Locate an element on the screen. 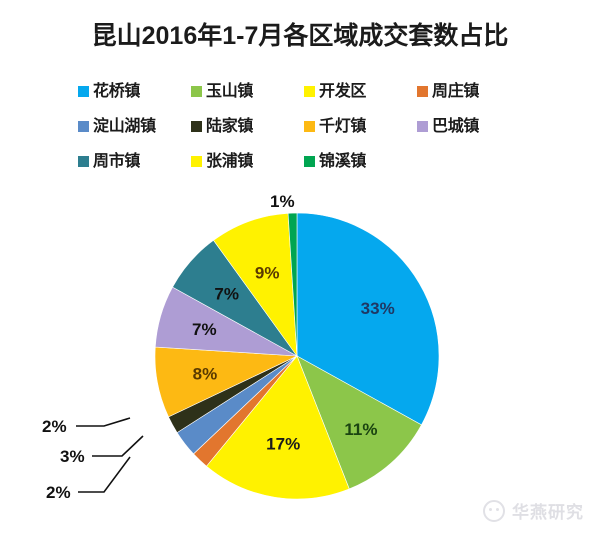 This screenshot has height=535, width=600. chart-legend: 花桥镇 玉山镇 开发区 周庄镇淀山湖镇 陆家镇 千灯镇 巴城镇周市镇 张浦镇 锦溪镇 is located at coordinates (304, 126).